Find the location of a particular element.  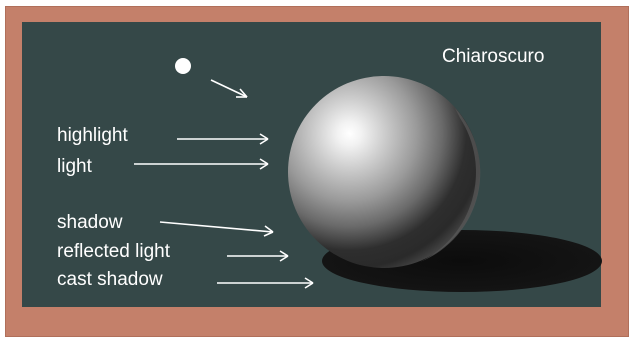

arrow-cast-shadow is located at coordinates (265, 283).